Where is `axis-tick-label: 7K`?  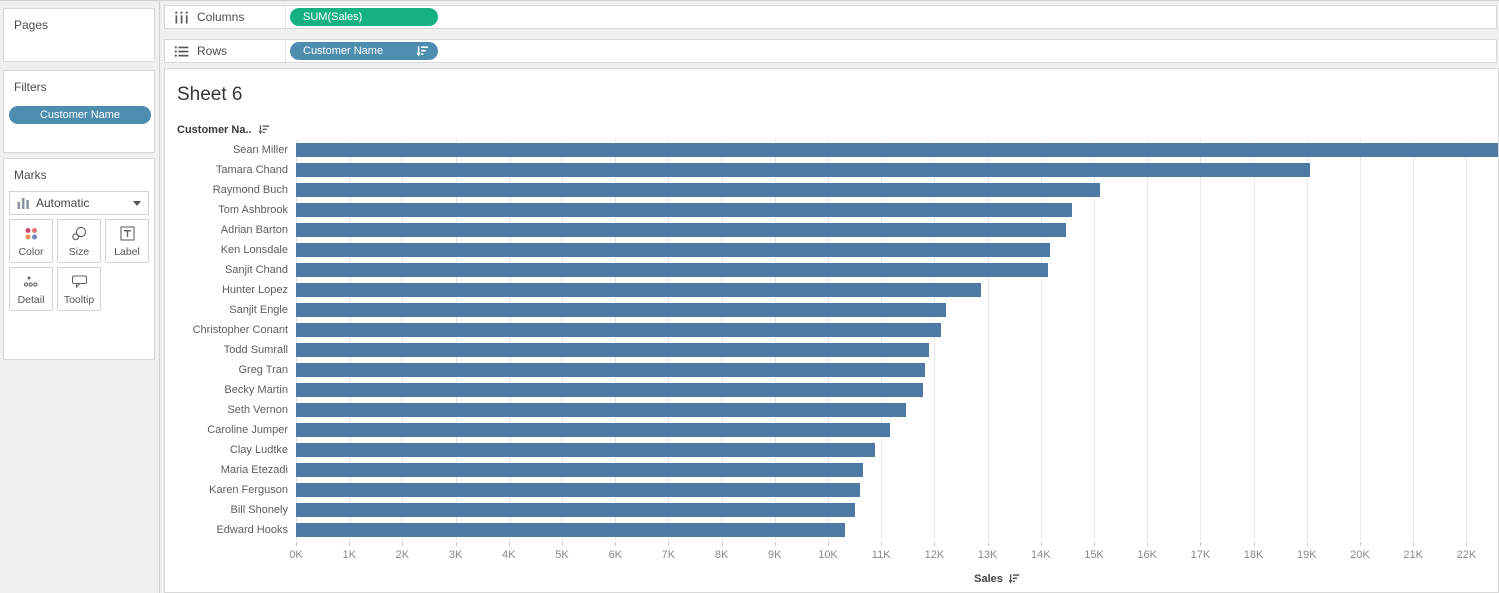 axis-tick-label: 7K is located at coordinates (668, 555).